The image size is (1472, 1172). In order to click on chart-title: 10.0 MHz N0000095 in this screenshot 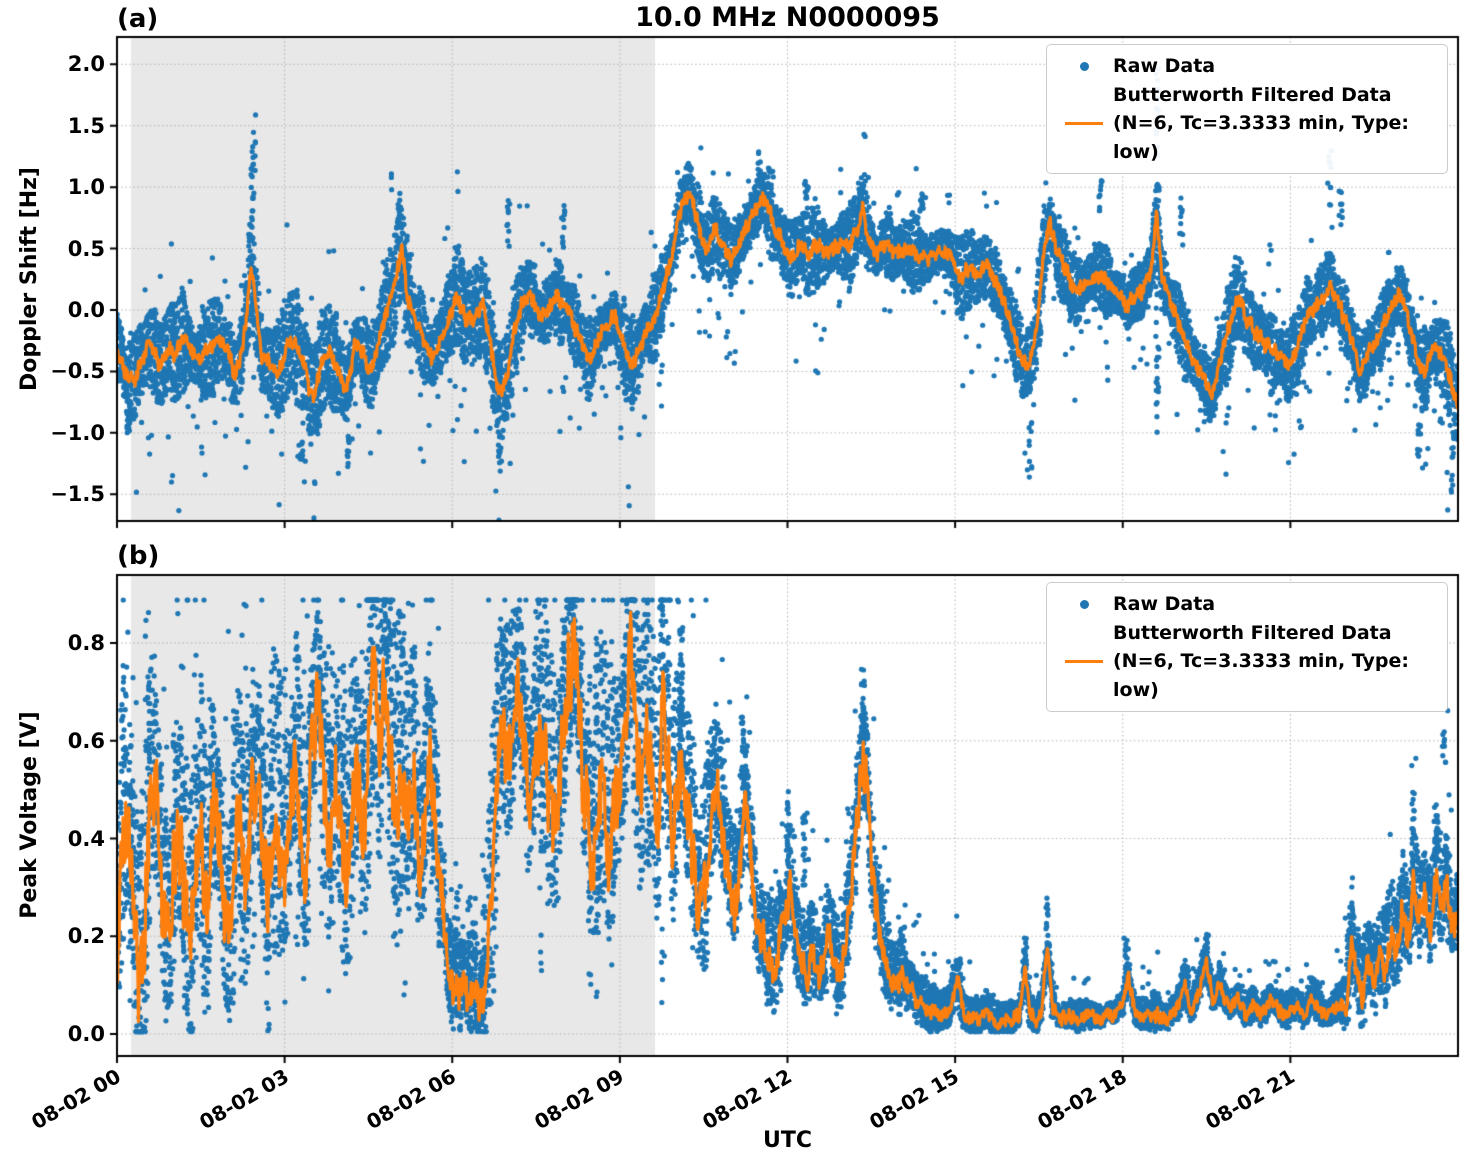, I will do `click(787, 17)`.